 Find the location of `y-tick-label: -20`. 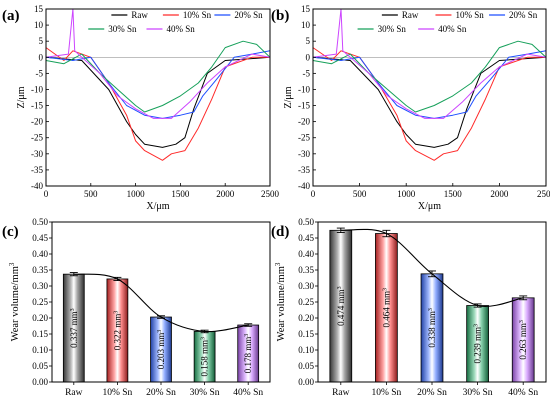

y-tick-label: -20 is located at coordinates (304, 122).